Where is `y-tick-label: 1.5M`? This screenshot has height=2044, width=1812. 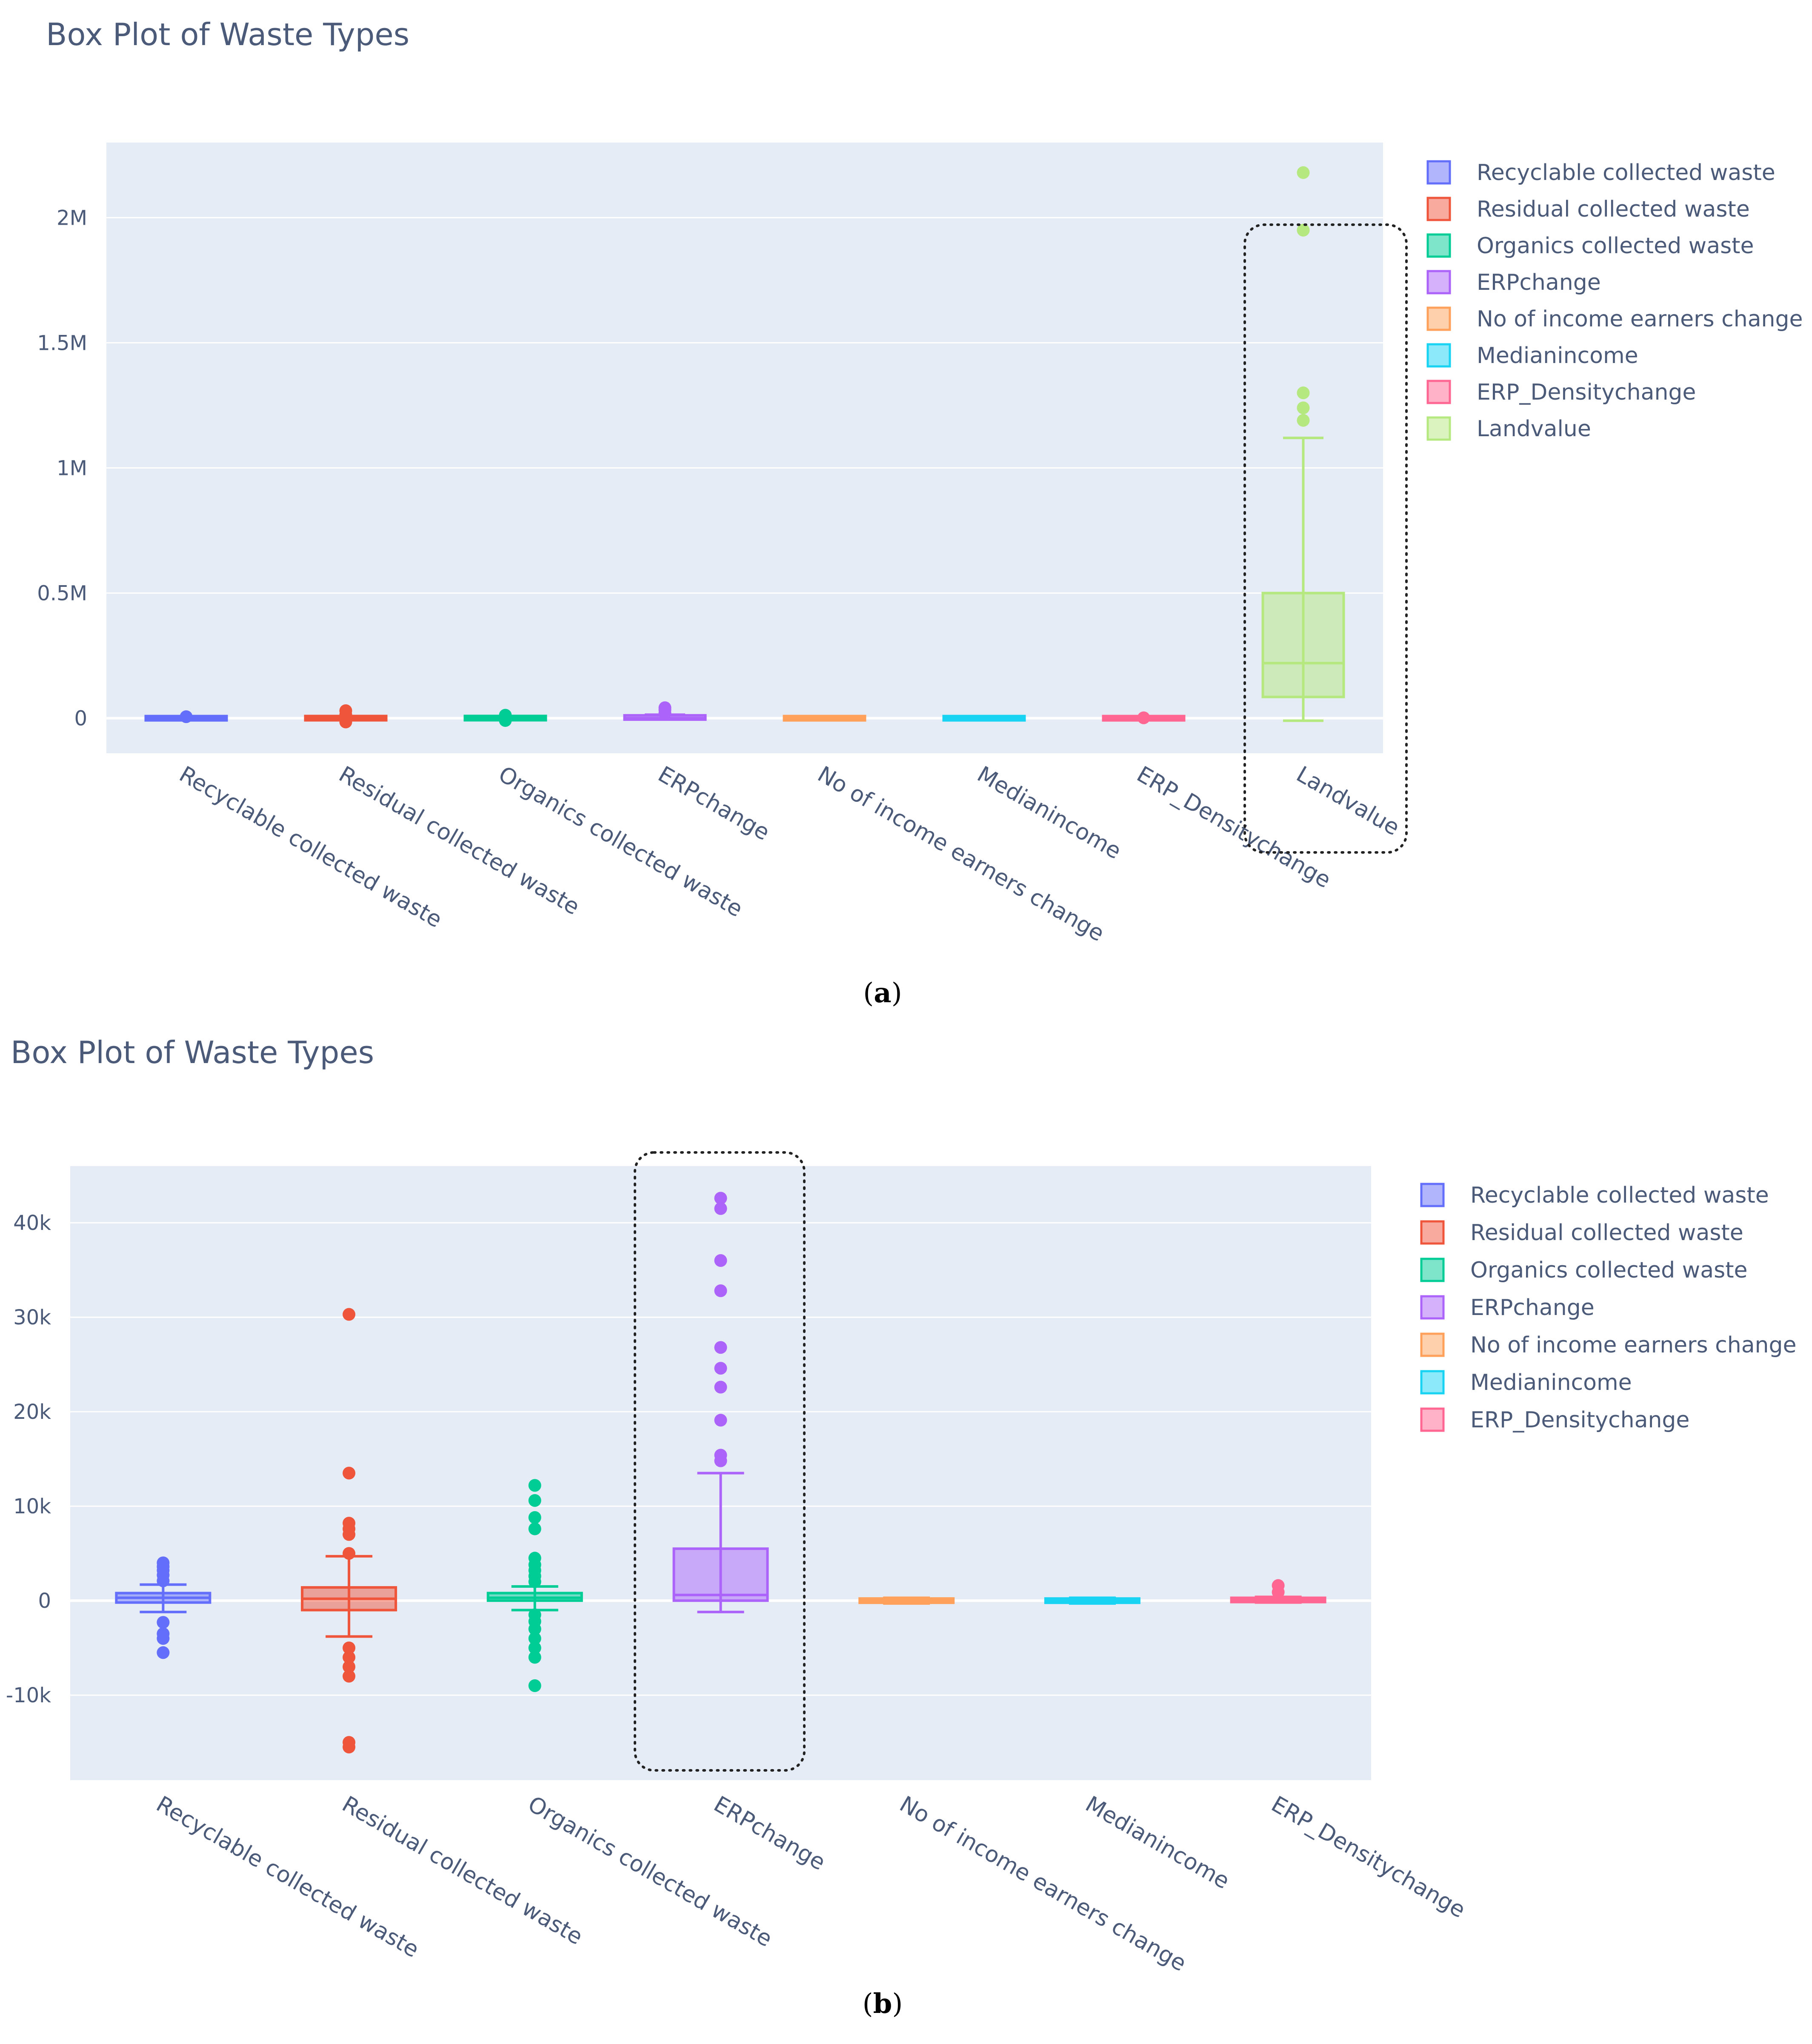 y-tick-label: 1.5M is located at coordinates (62, 343).